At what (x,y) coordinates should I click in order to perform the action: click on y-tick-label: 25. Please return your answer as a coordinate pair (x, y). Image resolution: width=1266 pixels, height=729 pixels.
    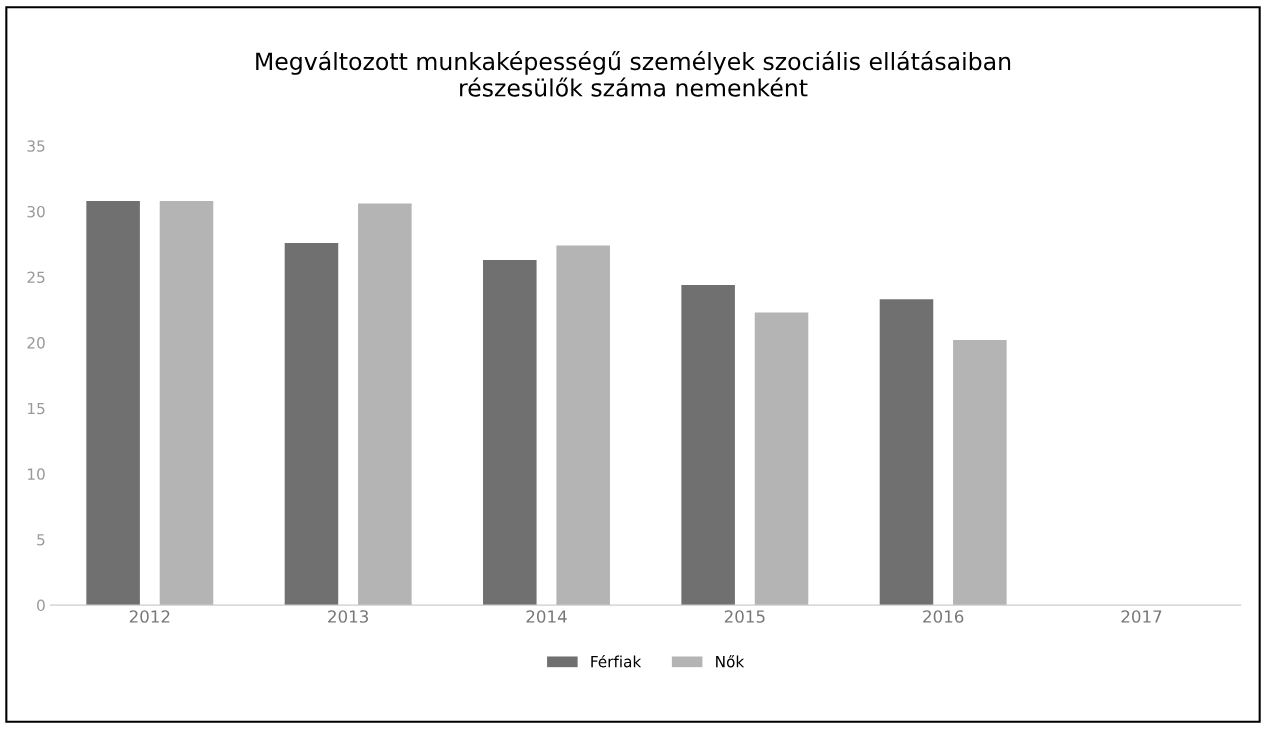
    Looking at the image, I should click on (36, 277).